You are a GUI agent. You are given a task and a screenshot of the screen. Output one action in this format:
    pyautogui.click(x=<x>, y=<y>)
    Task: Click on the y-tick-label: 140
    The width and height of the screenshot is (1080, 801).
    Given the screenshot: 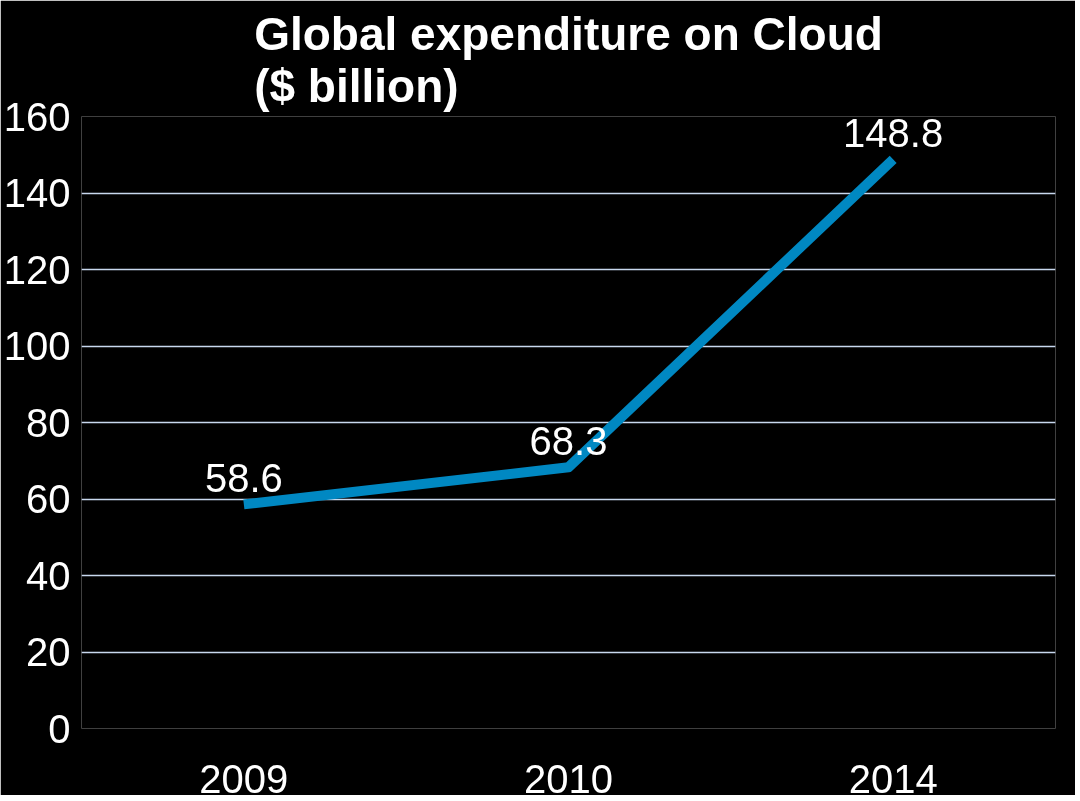 What is the action you would take?
    pyautogui.click(x=37, y=193)
    